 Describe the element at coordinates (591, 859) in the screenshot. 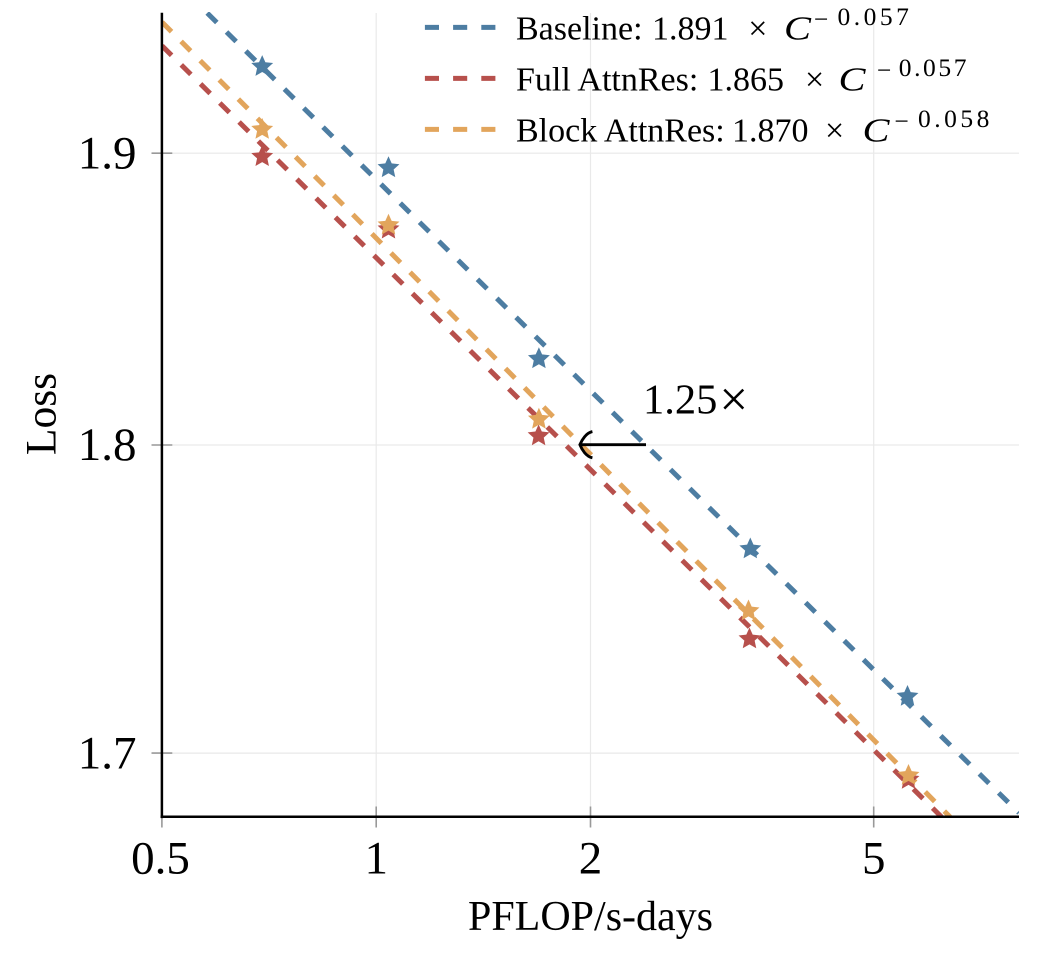

I see `svg-text: 2` at that location.